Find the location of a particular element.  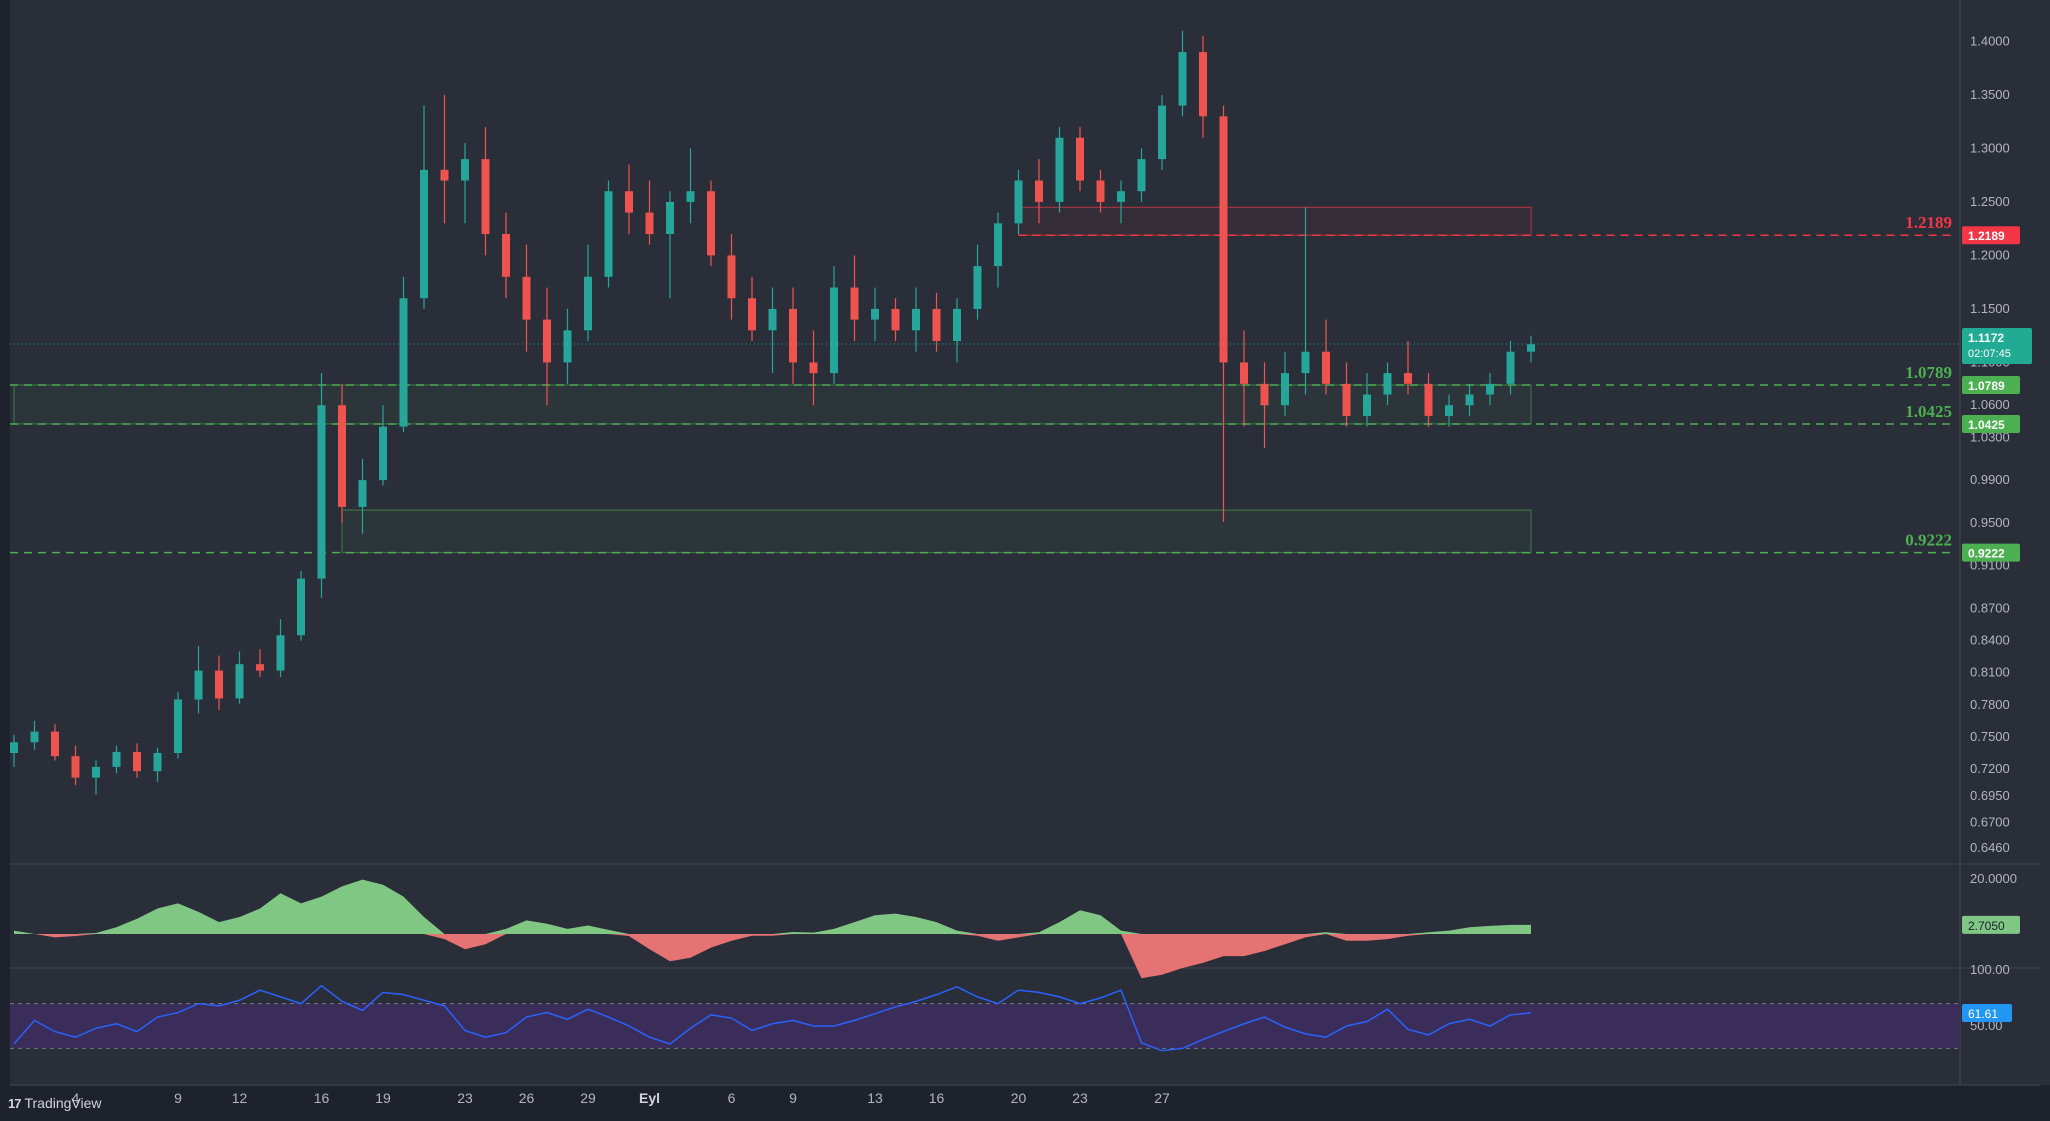

last-price-value: 1.1172 is located at coordinates (1986, 338).